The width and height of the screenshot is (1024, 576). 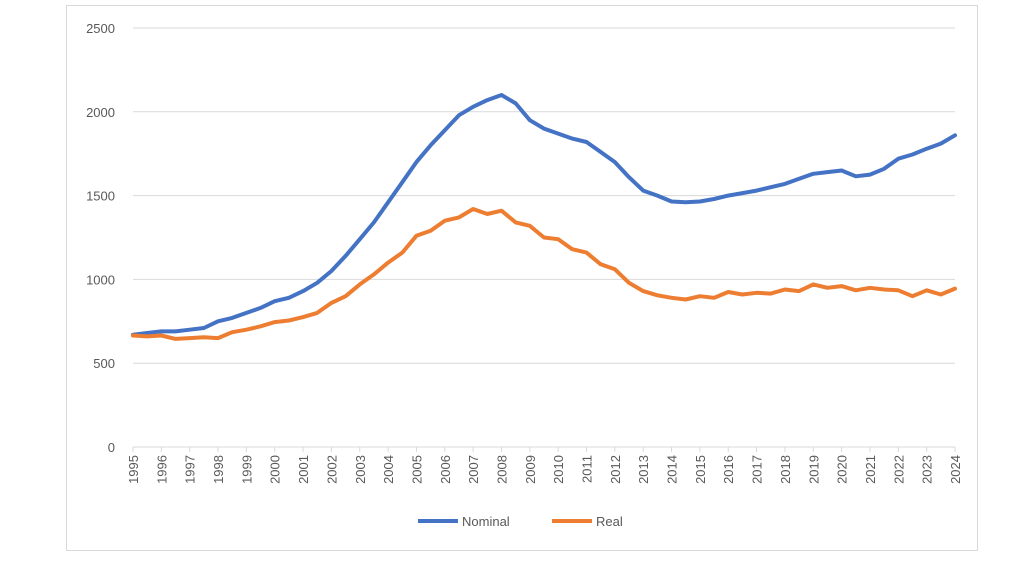 What do you see at coordinates (218, 469) in the screenshot?
I see `x-tick-label: 1998` at bounding box center [218, 469].